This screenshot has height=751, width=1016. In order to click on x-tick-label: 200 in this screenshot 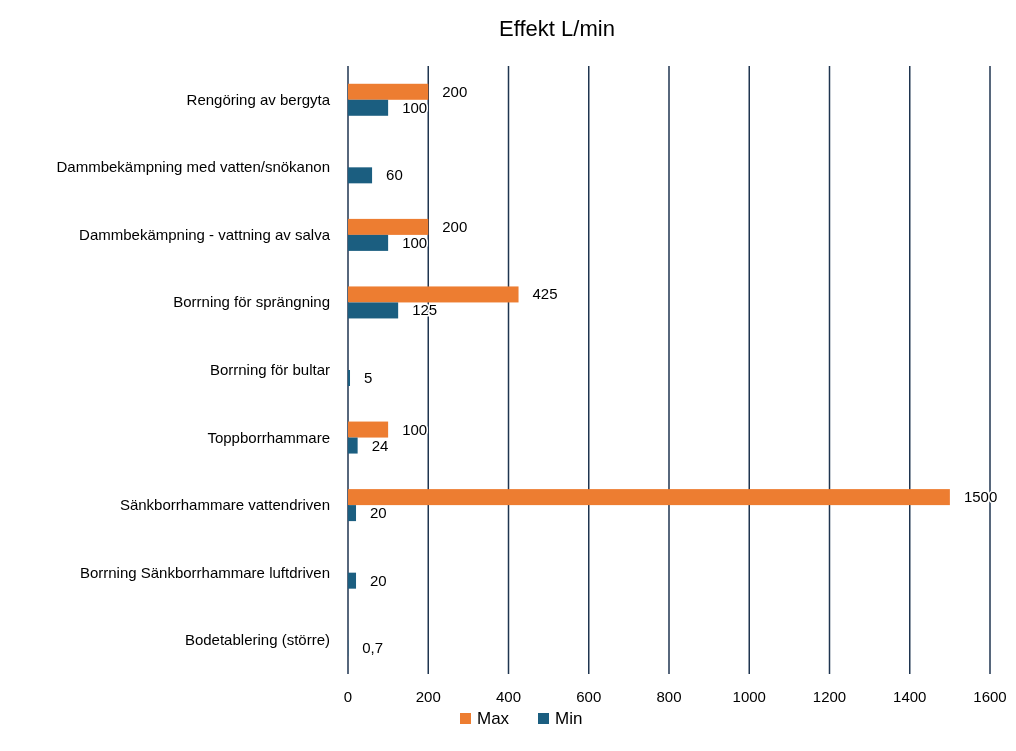, I will do `click(428, 696)`.